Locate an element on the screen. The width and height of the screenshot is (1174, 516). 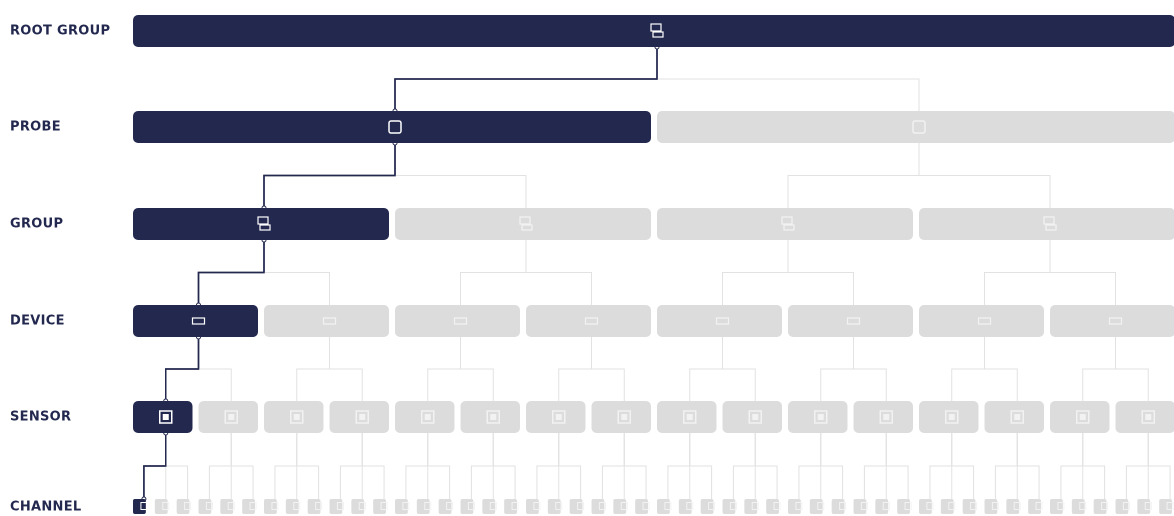
level-label: CHANNEL is located at coordinates (46, 507).